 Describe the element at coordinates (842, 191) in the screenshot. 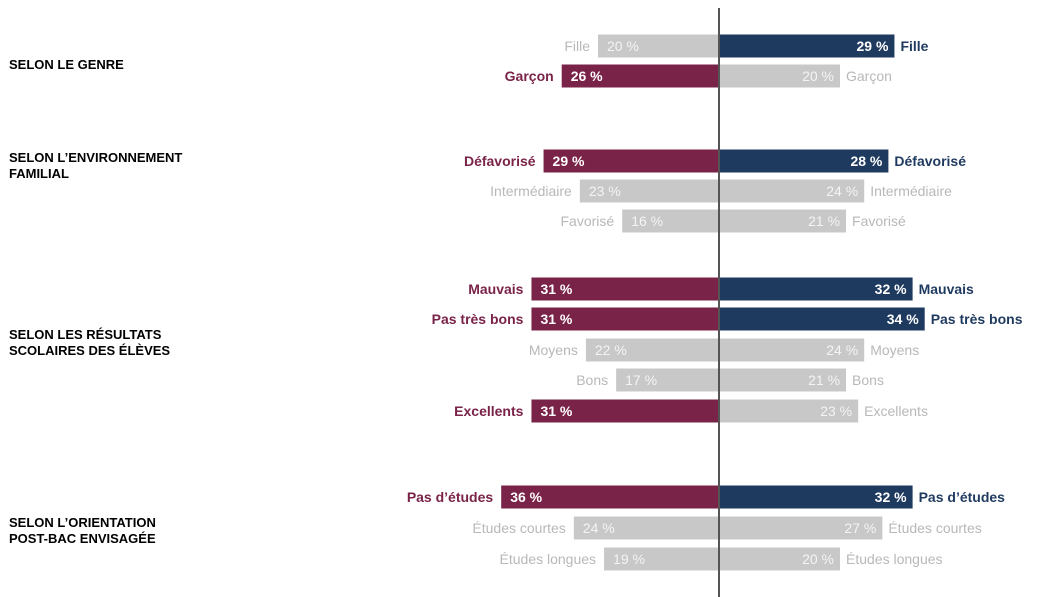

I see `value-right-g1-r1: 24 %` at that location.